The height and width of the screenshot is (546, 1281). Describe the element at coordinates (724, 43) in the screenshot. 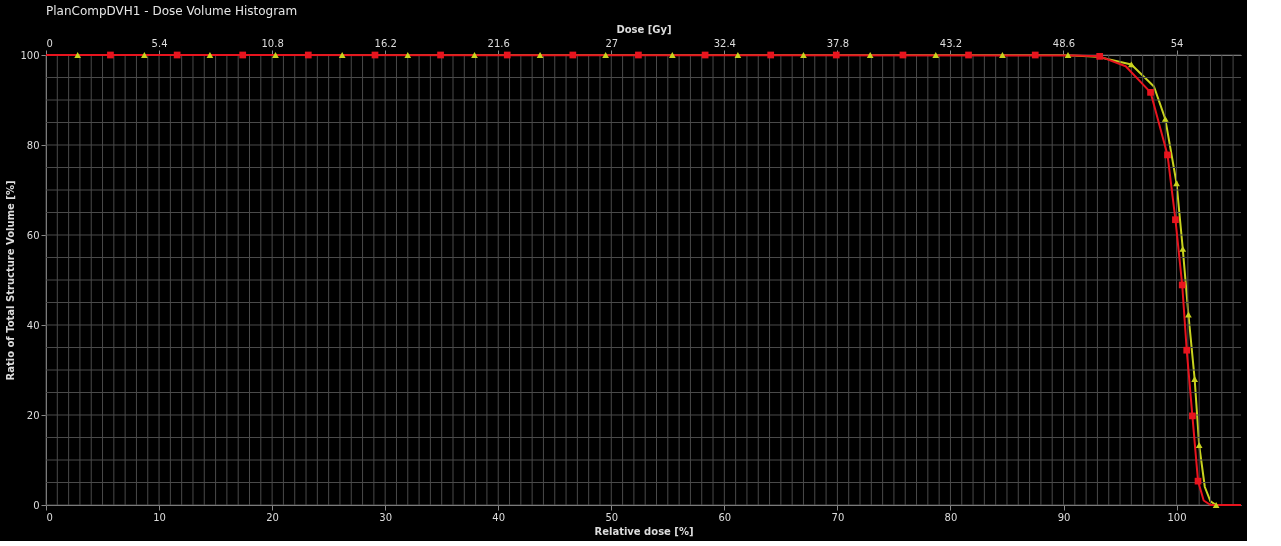

I see `x2-tick-label: 32.4` at that location.